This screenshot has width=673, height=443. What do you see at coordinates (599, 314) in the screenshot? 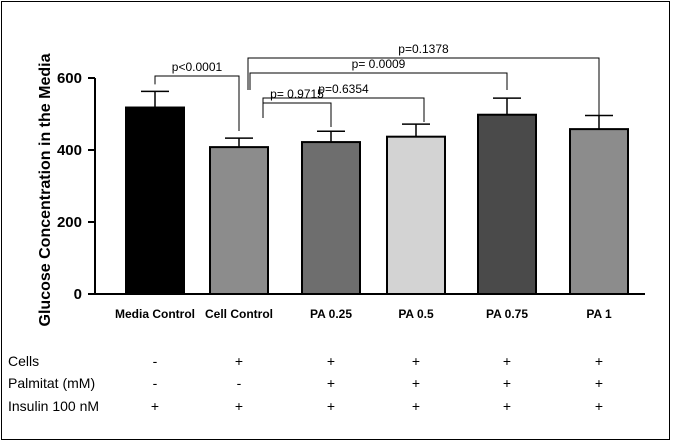
I see `x-tick-label: PA 1` at bounding box center [599, 314].